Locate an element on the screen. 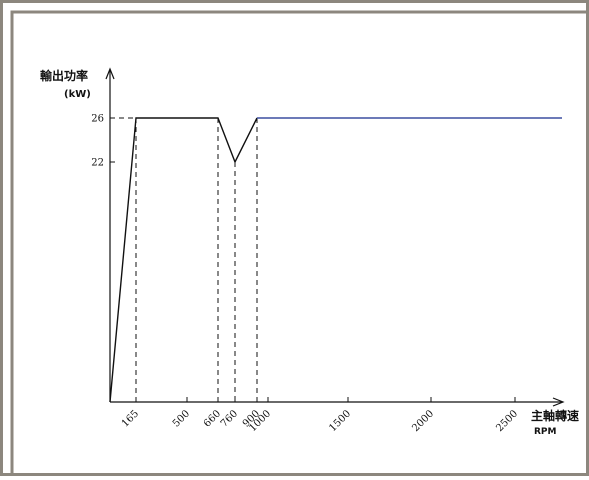 The image size is (589, 480). y-tick-label: 22 is located at coordinates (97, 163).